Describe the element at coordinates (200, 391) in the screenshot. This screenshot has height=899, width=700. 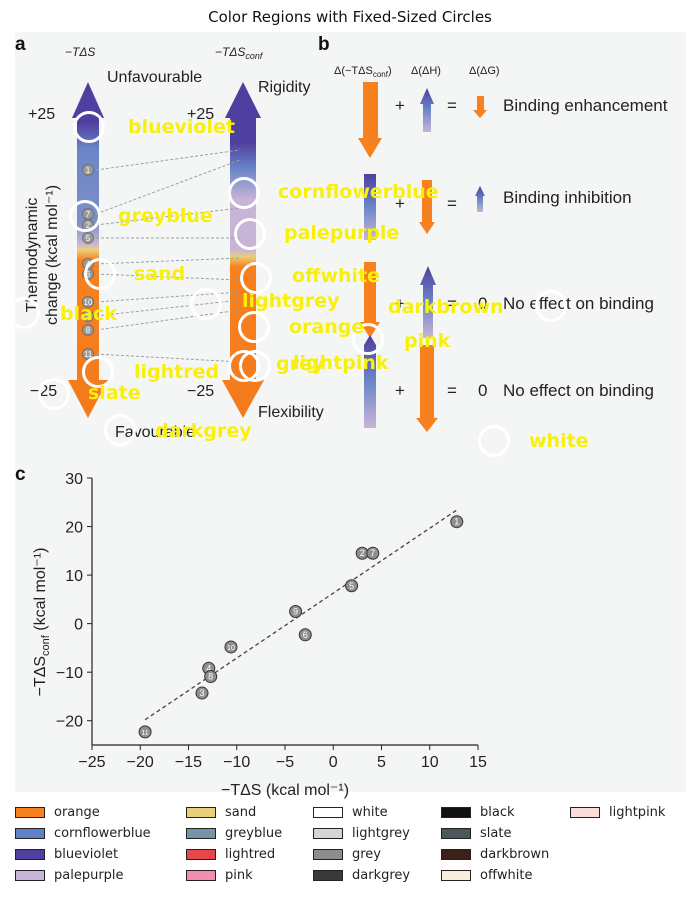
I see `minus25-right: −25` at that location.